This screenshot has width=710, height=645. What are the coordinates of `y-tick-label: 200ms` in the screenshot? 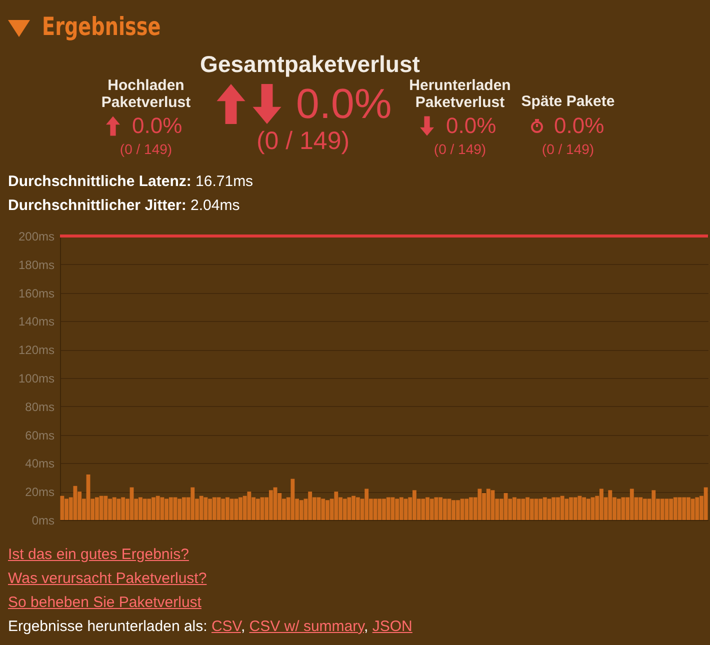 It's located at (36, 237).